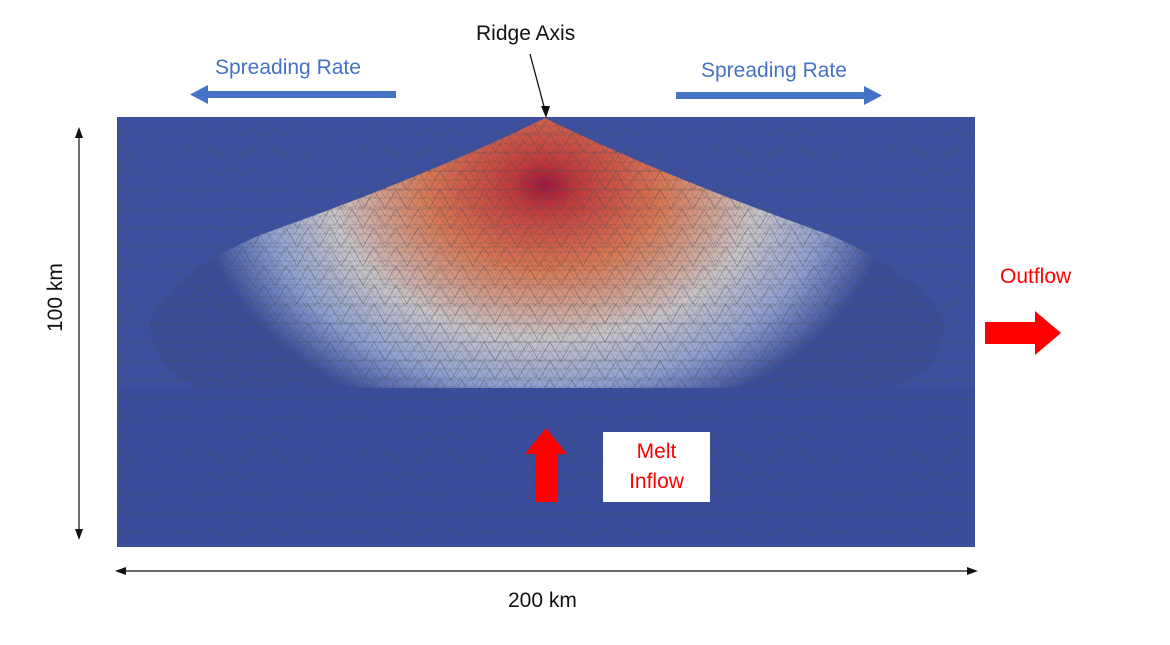 This screenshot has height=645, width=1170. I want to click on outflow-label: Outflow, so click(1036, 276).